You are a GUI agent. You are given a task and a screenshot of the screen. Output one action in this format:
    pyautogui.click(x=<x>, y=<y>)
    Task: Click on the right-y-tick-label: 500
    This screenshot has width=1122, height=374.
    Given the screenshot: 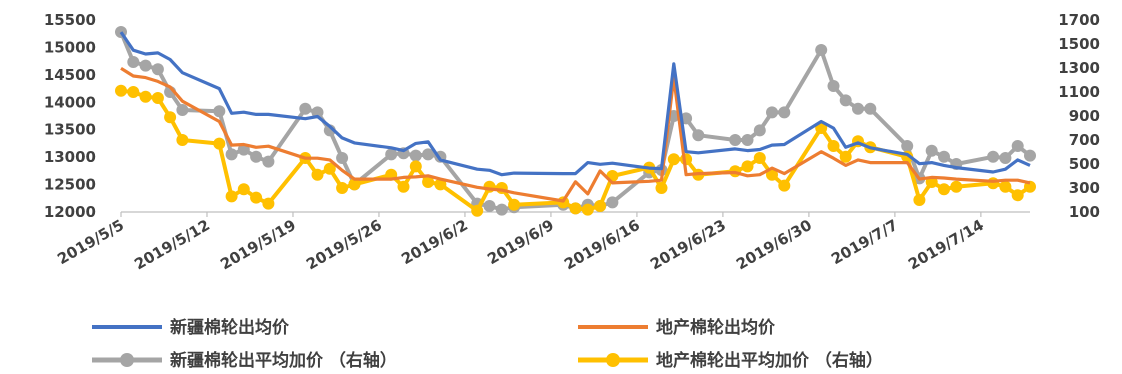 What is the action you would take?
    pyautogui.click(x=1084, y=164)
    